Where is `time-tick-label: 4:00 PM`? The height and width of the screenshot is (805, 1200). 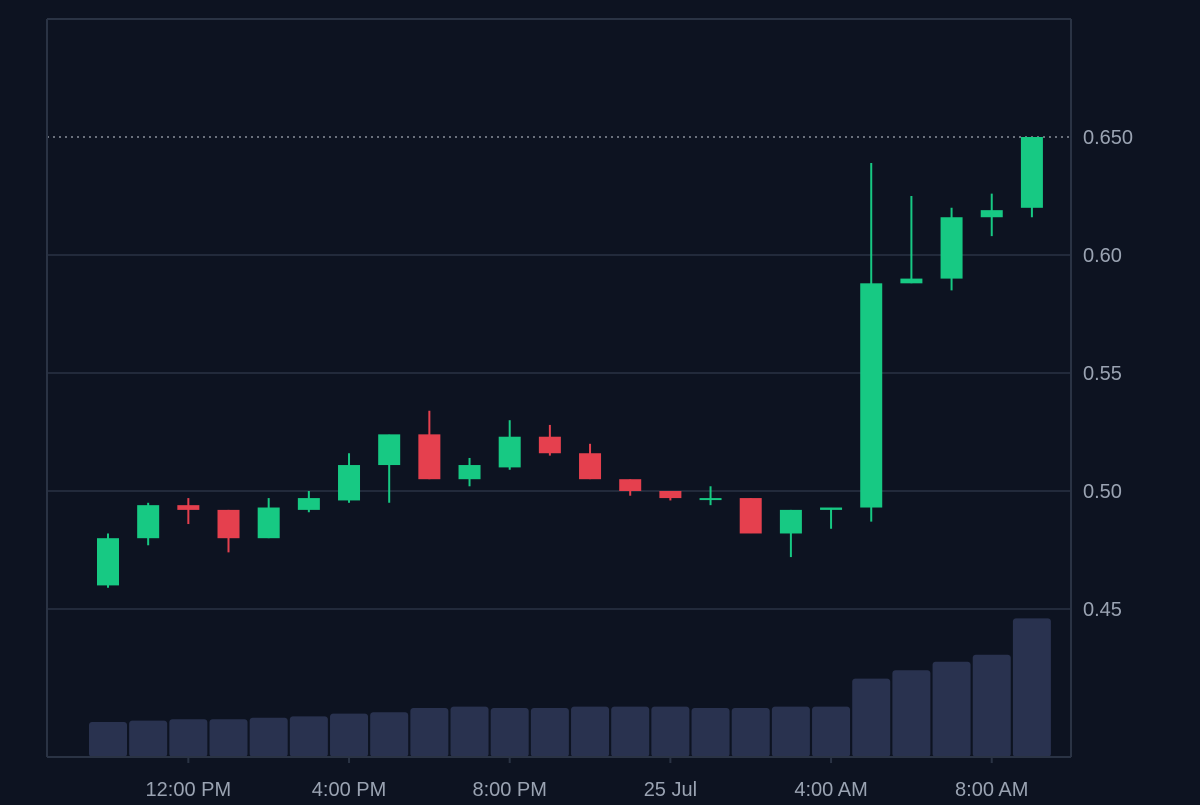
time-tick-label: 4:00 PM is located at coordinates (349, 789).